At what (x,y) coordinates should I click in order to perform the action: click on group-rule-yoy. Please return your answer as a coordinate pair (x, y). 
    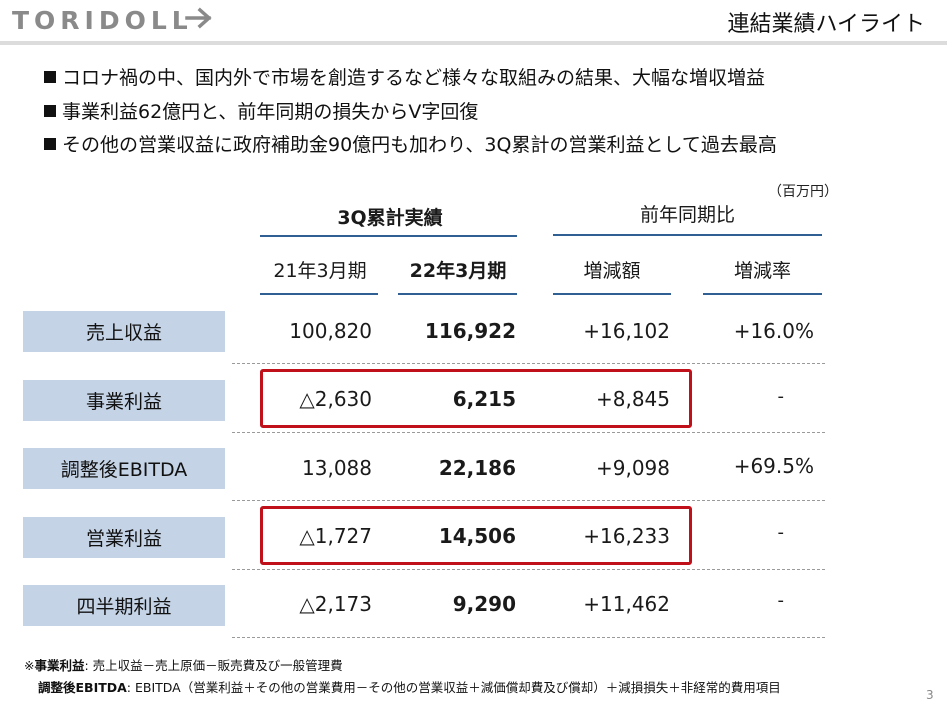
    Looking at the image, I should click on (687, 235).